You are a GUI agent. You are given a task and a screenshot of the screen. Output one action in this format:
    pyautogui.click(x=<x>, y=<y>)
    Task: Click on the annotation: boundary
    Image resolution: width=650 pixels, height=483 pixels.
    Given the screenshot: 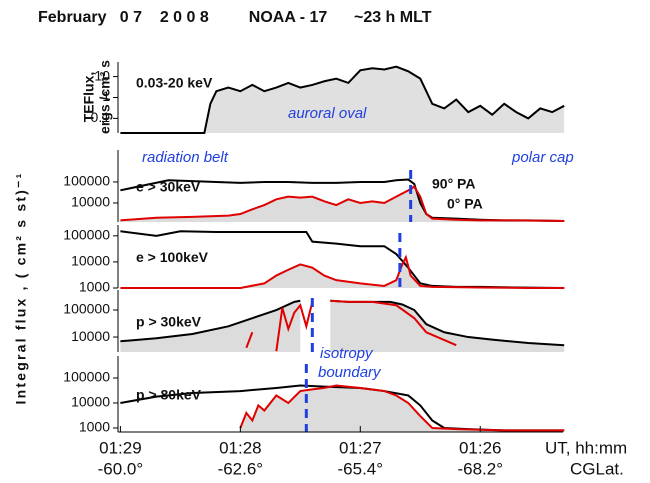 What is the action you would take?
    pyautogui.click(x=350, y=372)
    